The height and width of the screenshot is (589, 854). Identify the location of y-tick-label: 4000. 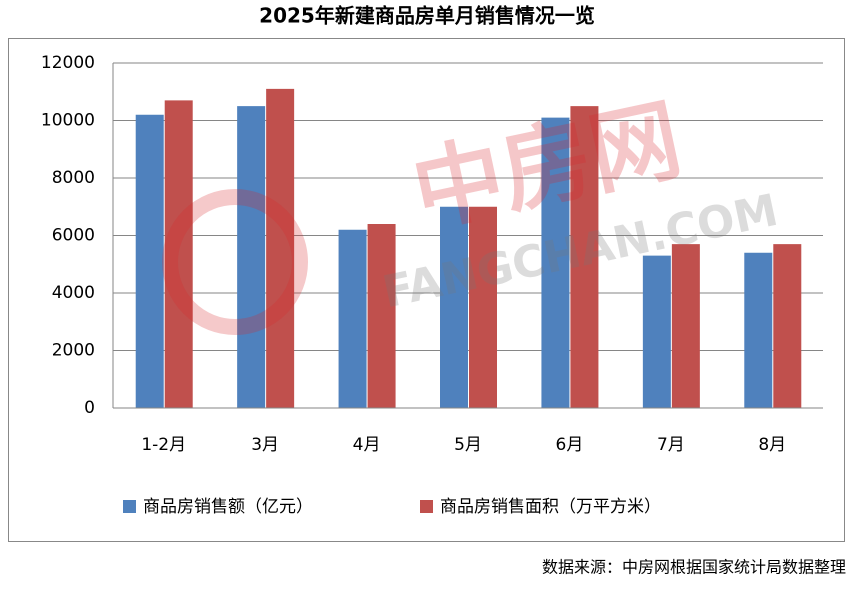
(73, 293).